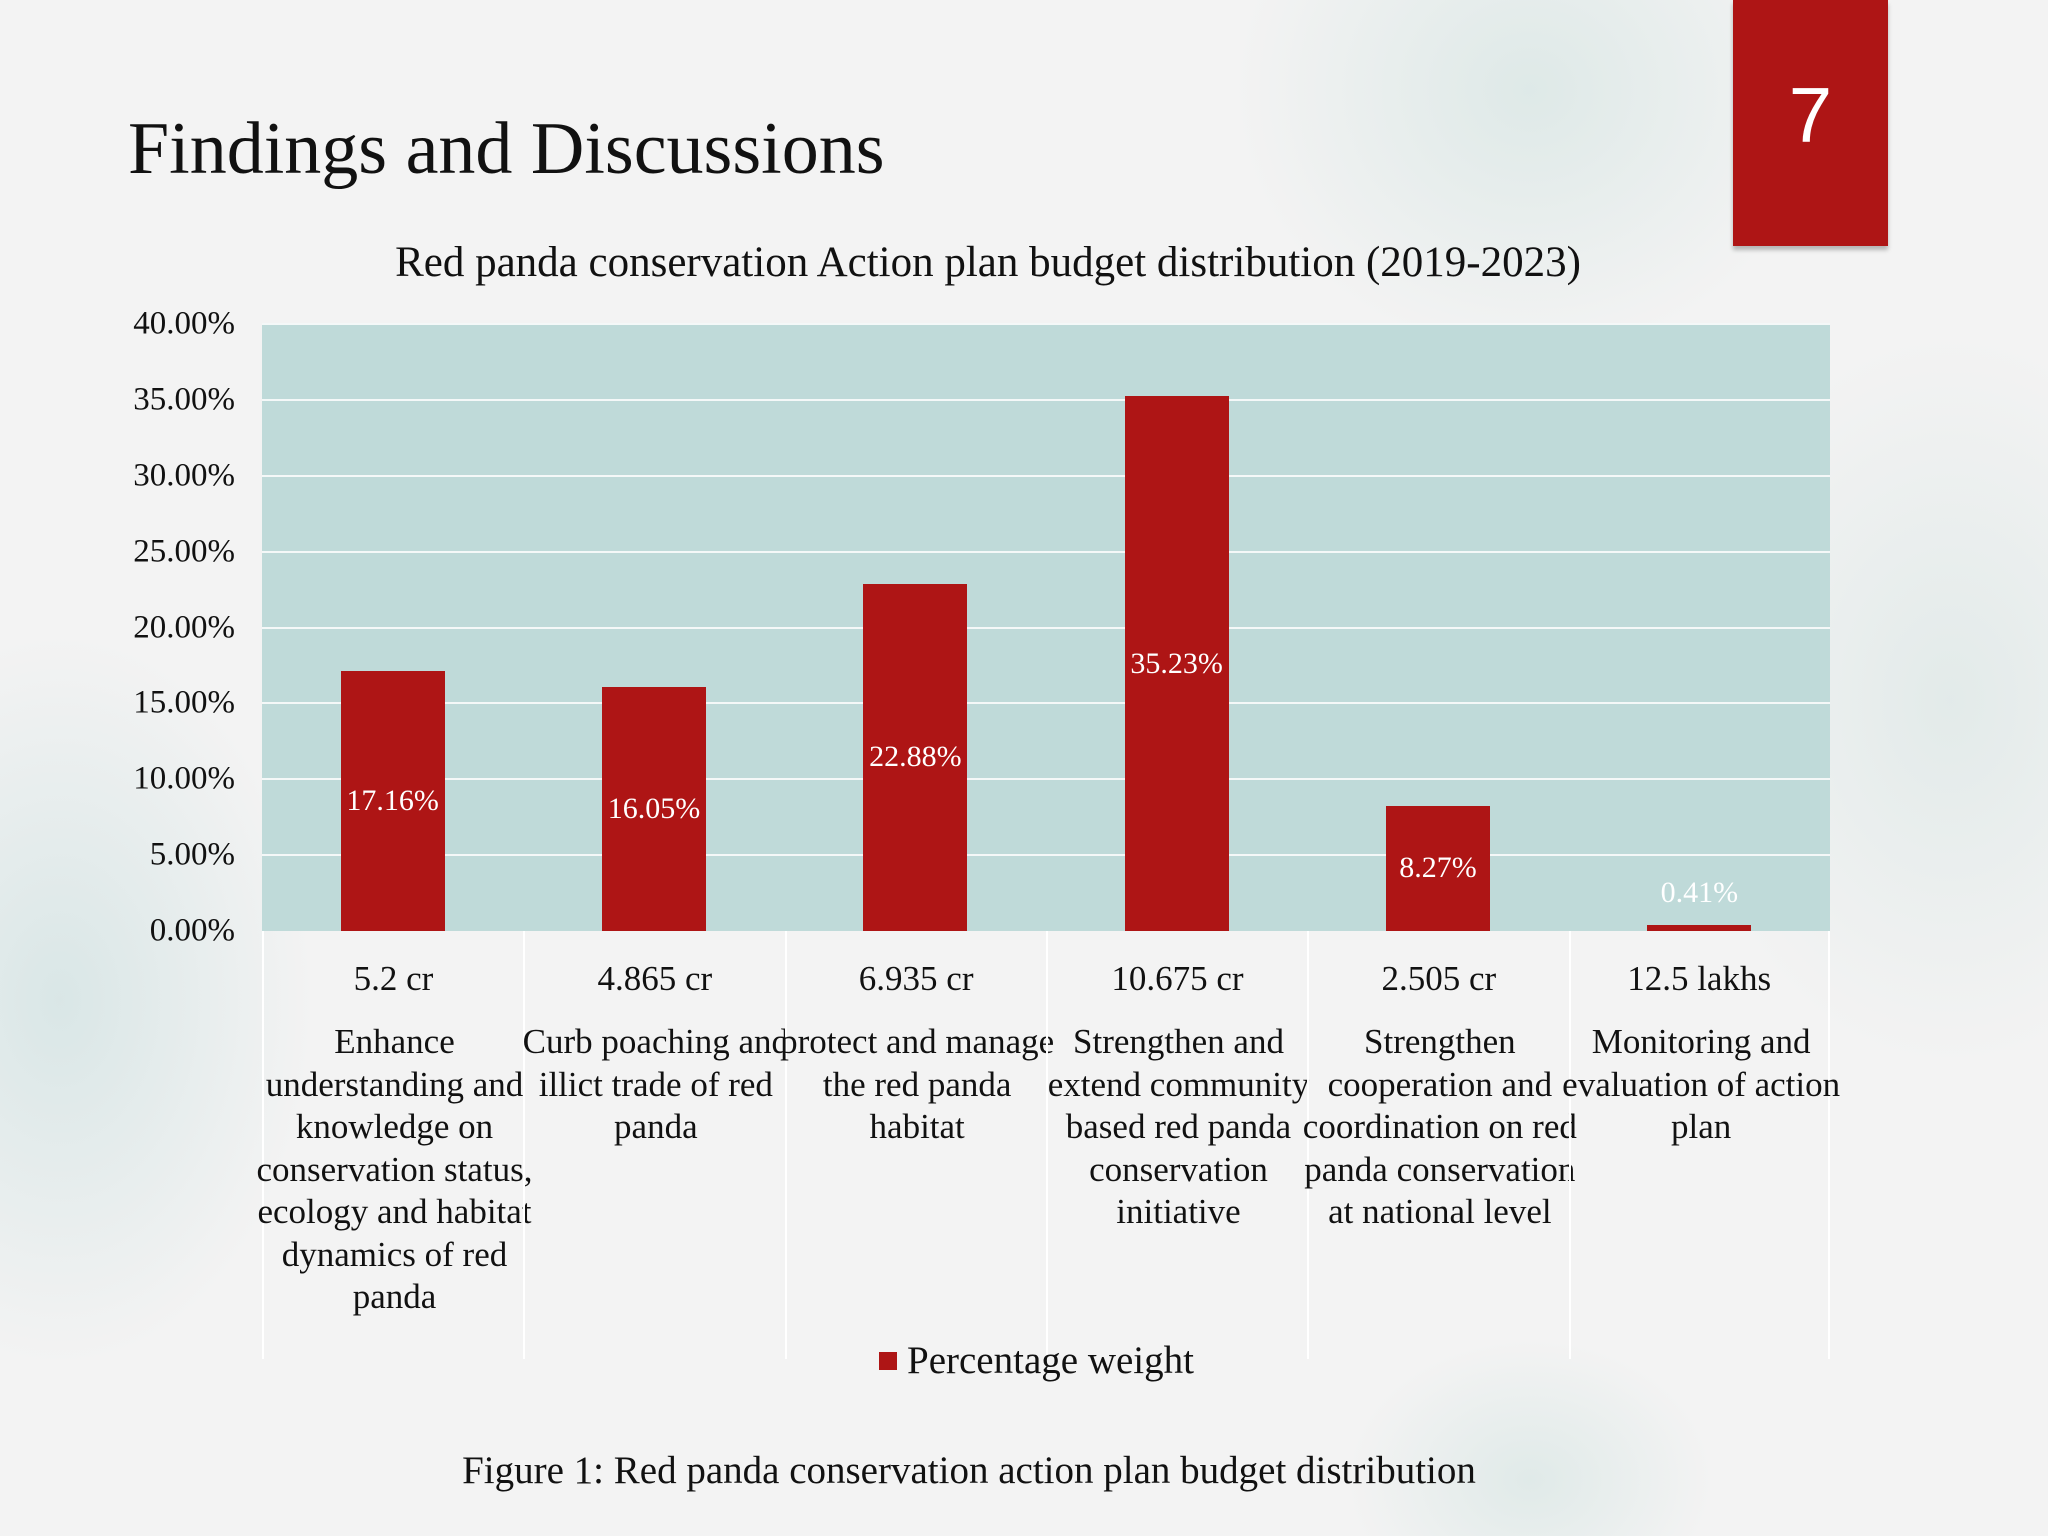  I want to click on category-label: Monitoring and evaluation of action plan, so click(1701, 1084).